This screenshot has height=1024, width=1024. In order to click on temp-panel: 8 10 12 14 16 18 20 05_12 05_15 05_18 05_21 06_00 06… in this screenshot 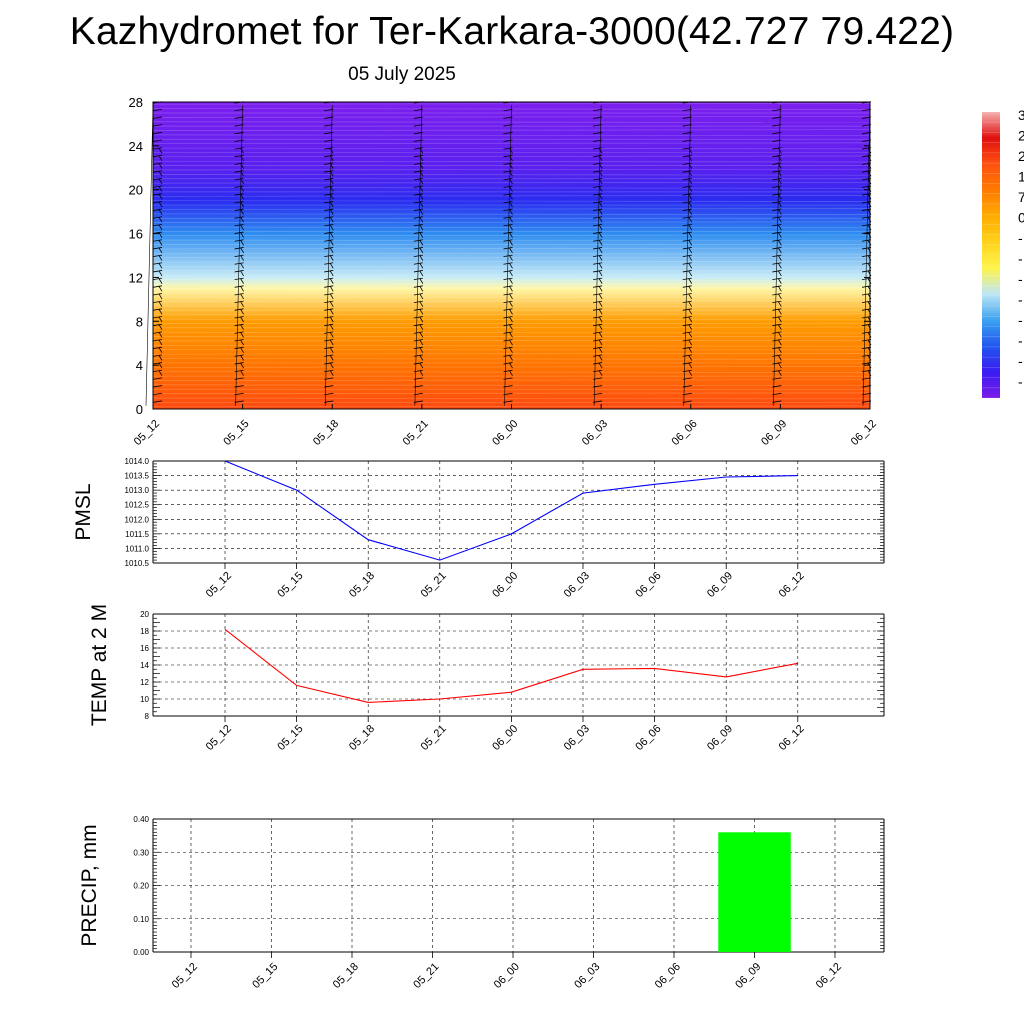, I will do `click(486, 678)`.